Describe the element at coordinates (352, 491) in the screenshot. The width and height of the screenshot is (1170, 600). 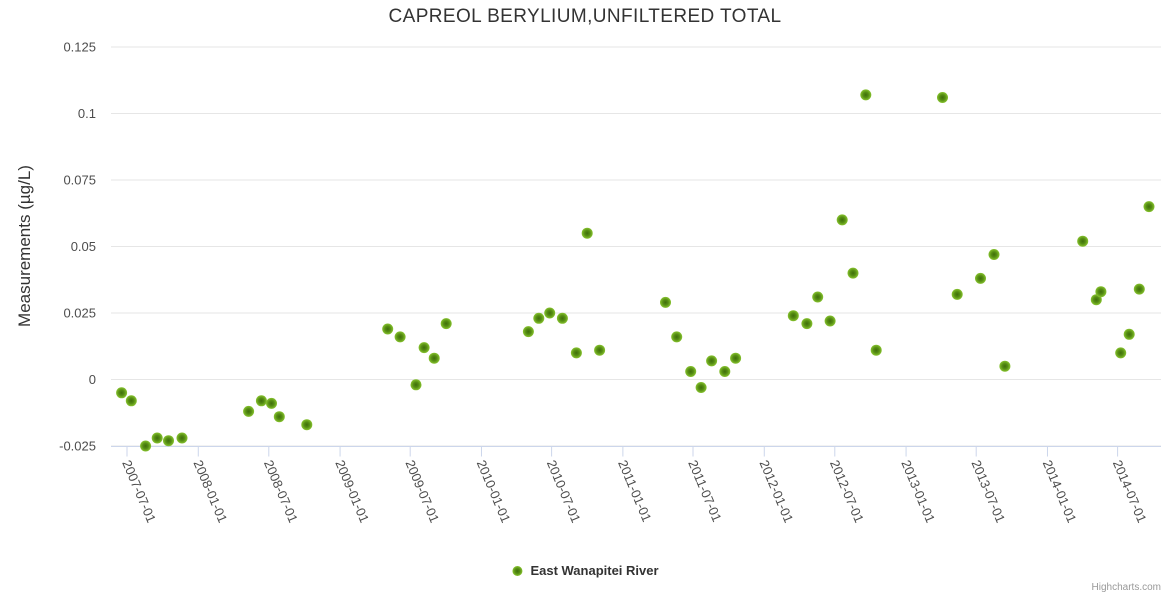
I see `x-axis-tick-label: 2009-01-01` at that location.